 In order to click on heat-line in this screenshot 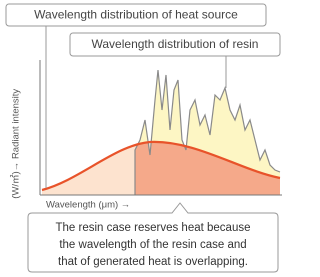, I will do `click(161, 166)`.